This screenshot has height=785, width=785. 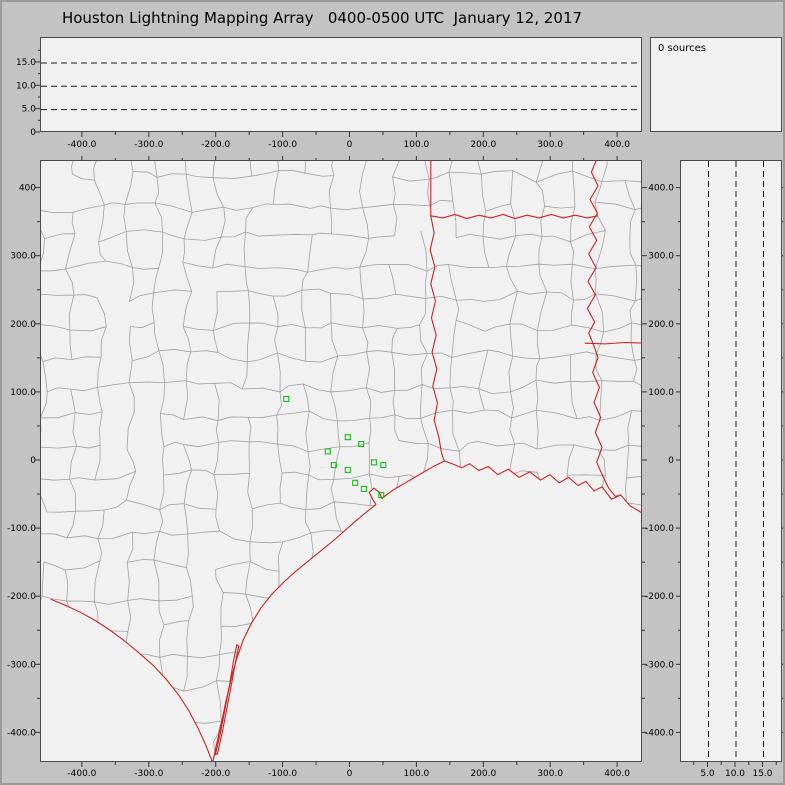 I want to click on map-x-tick-label: 200.0, so click(x=483, y=774).